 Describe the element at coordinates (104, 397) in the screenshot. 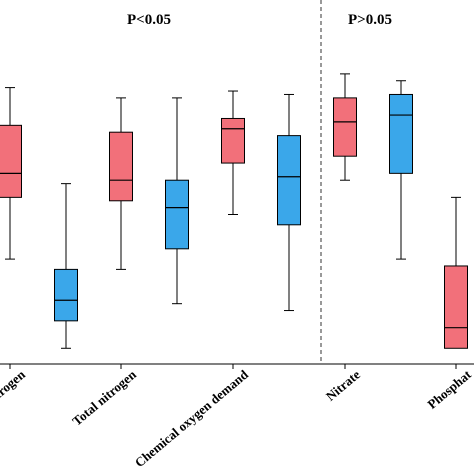

I see `x-tick-label: Total nitrogen` at that location.